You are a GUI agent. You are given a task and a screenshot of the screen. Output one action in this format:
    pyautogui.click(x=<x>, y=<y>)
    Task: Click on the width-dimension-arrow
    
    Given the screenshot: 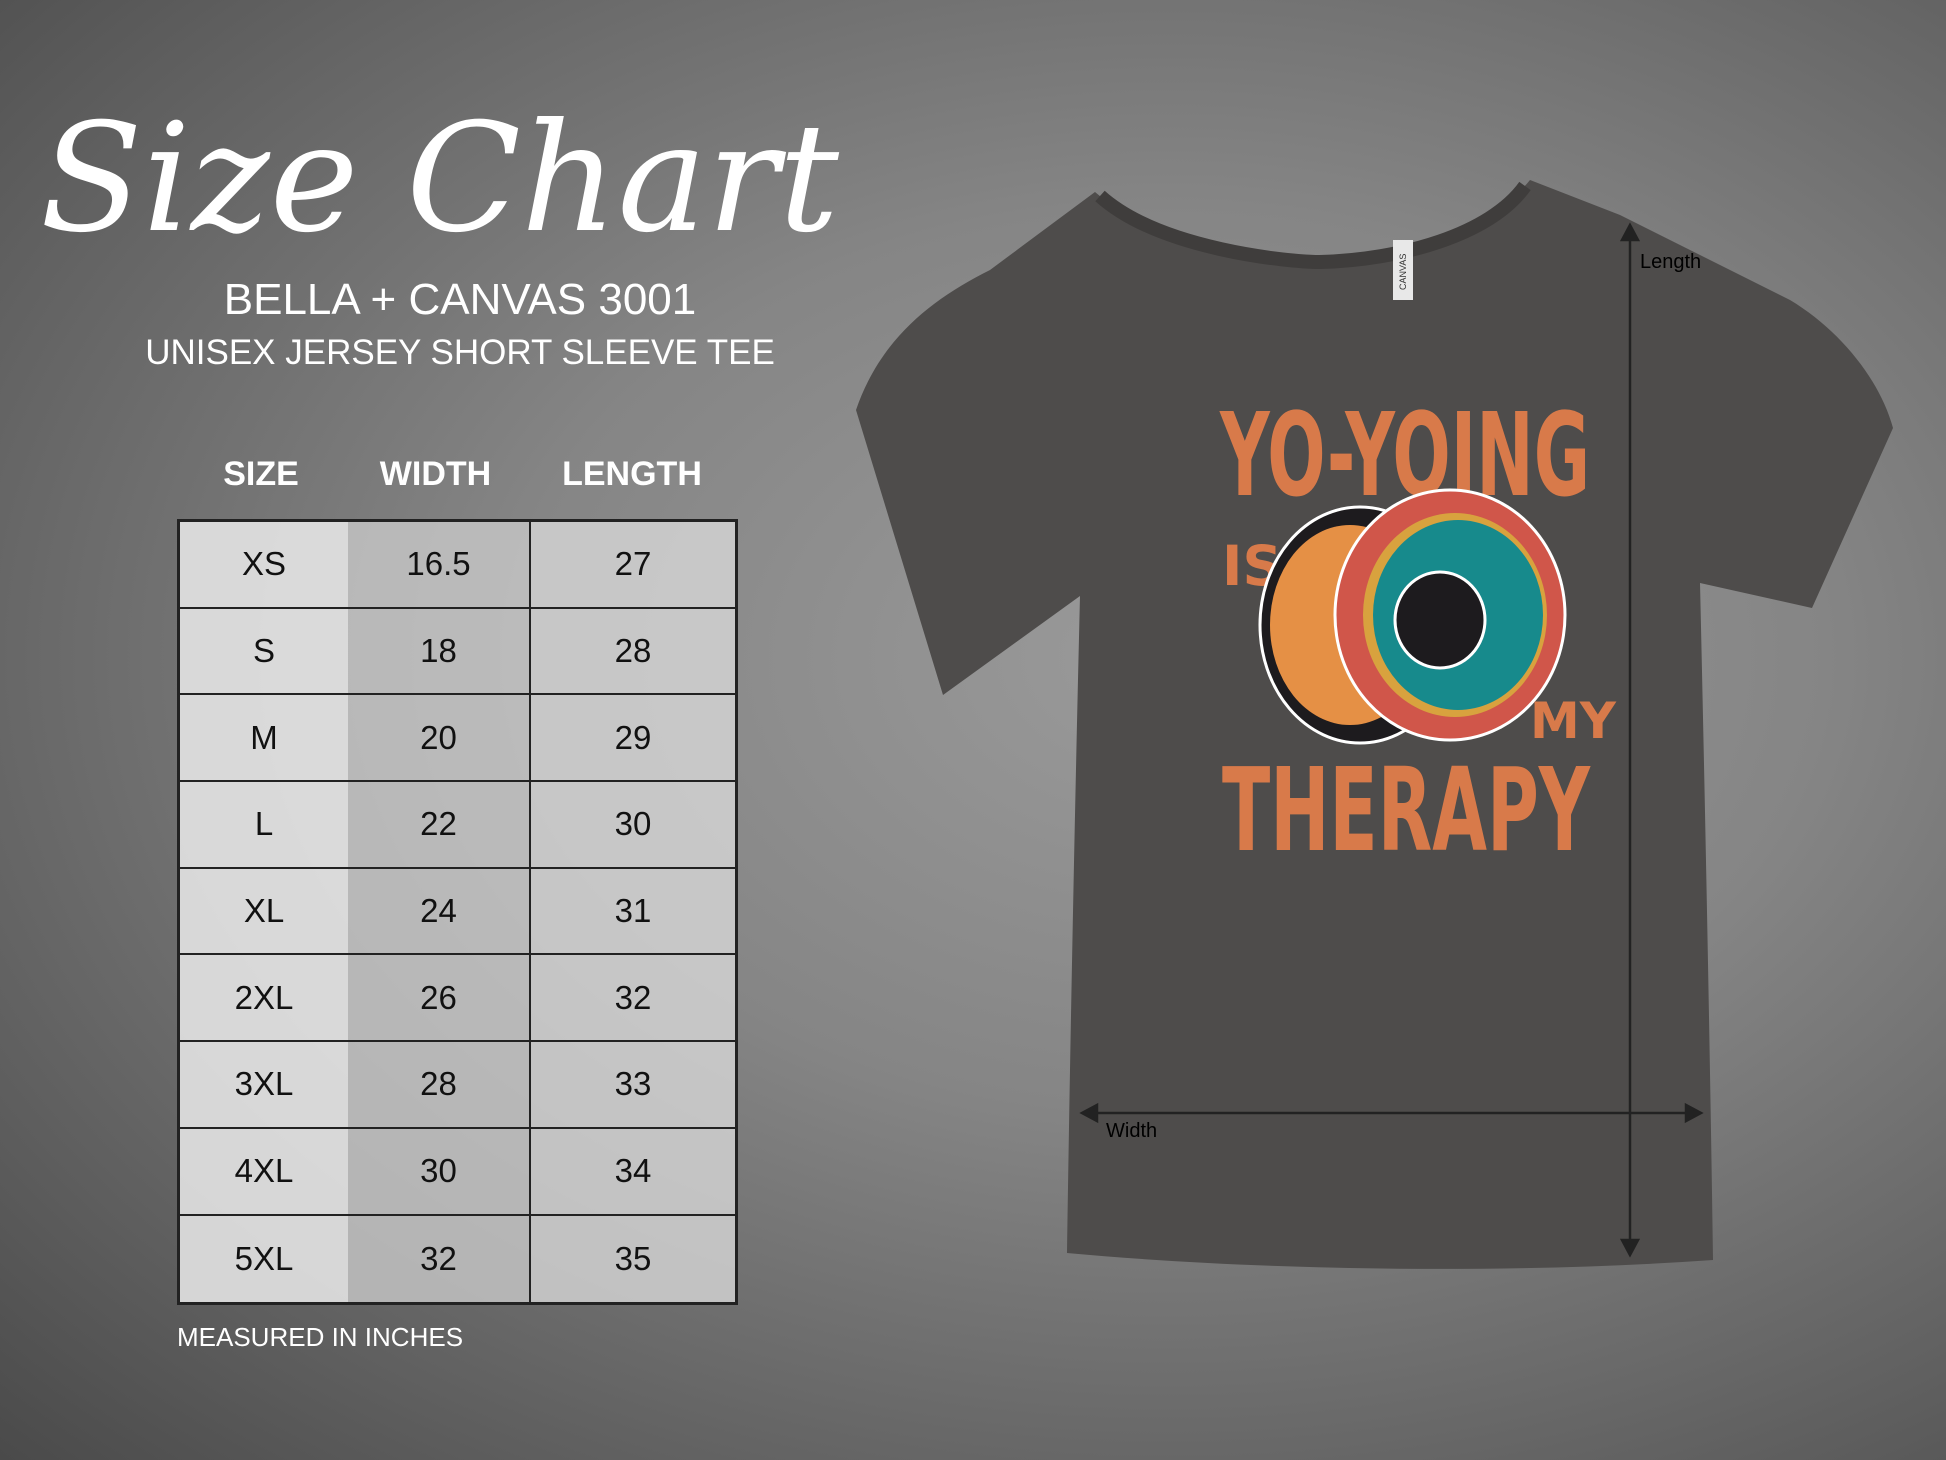 What is the action you would take?
    pyautogui.click(x=1391, y=1113)
    